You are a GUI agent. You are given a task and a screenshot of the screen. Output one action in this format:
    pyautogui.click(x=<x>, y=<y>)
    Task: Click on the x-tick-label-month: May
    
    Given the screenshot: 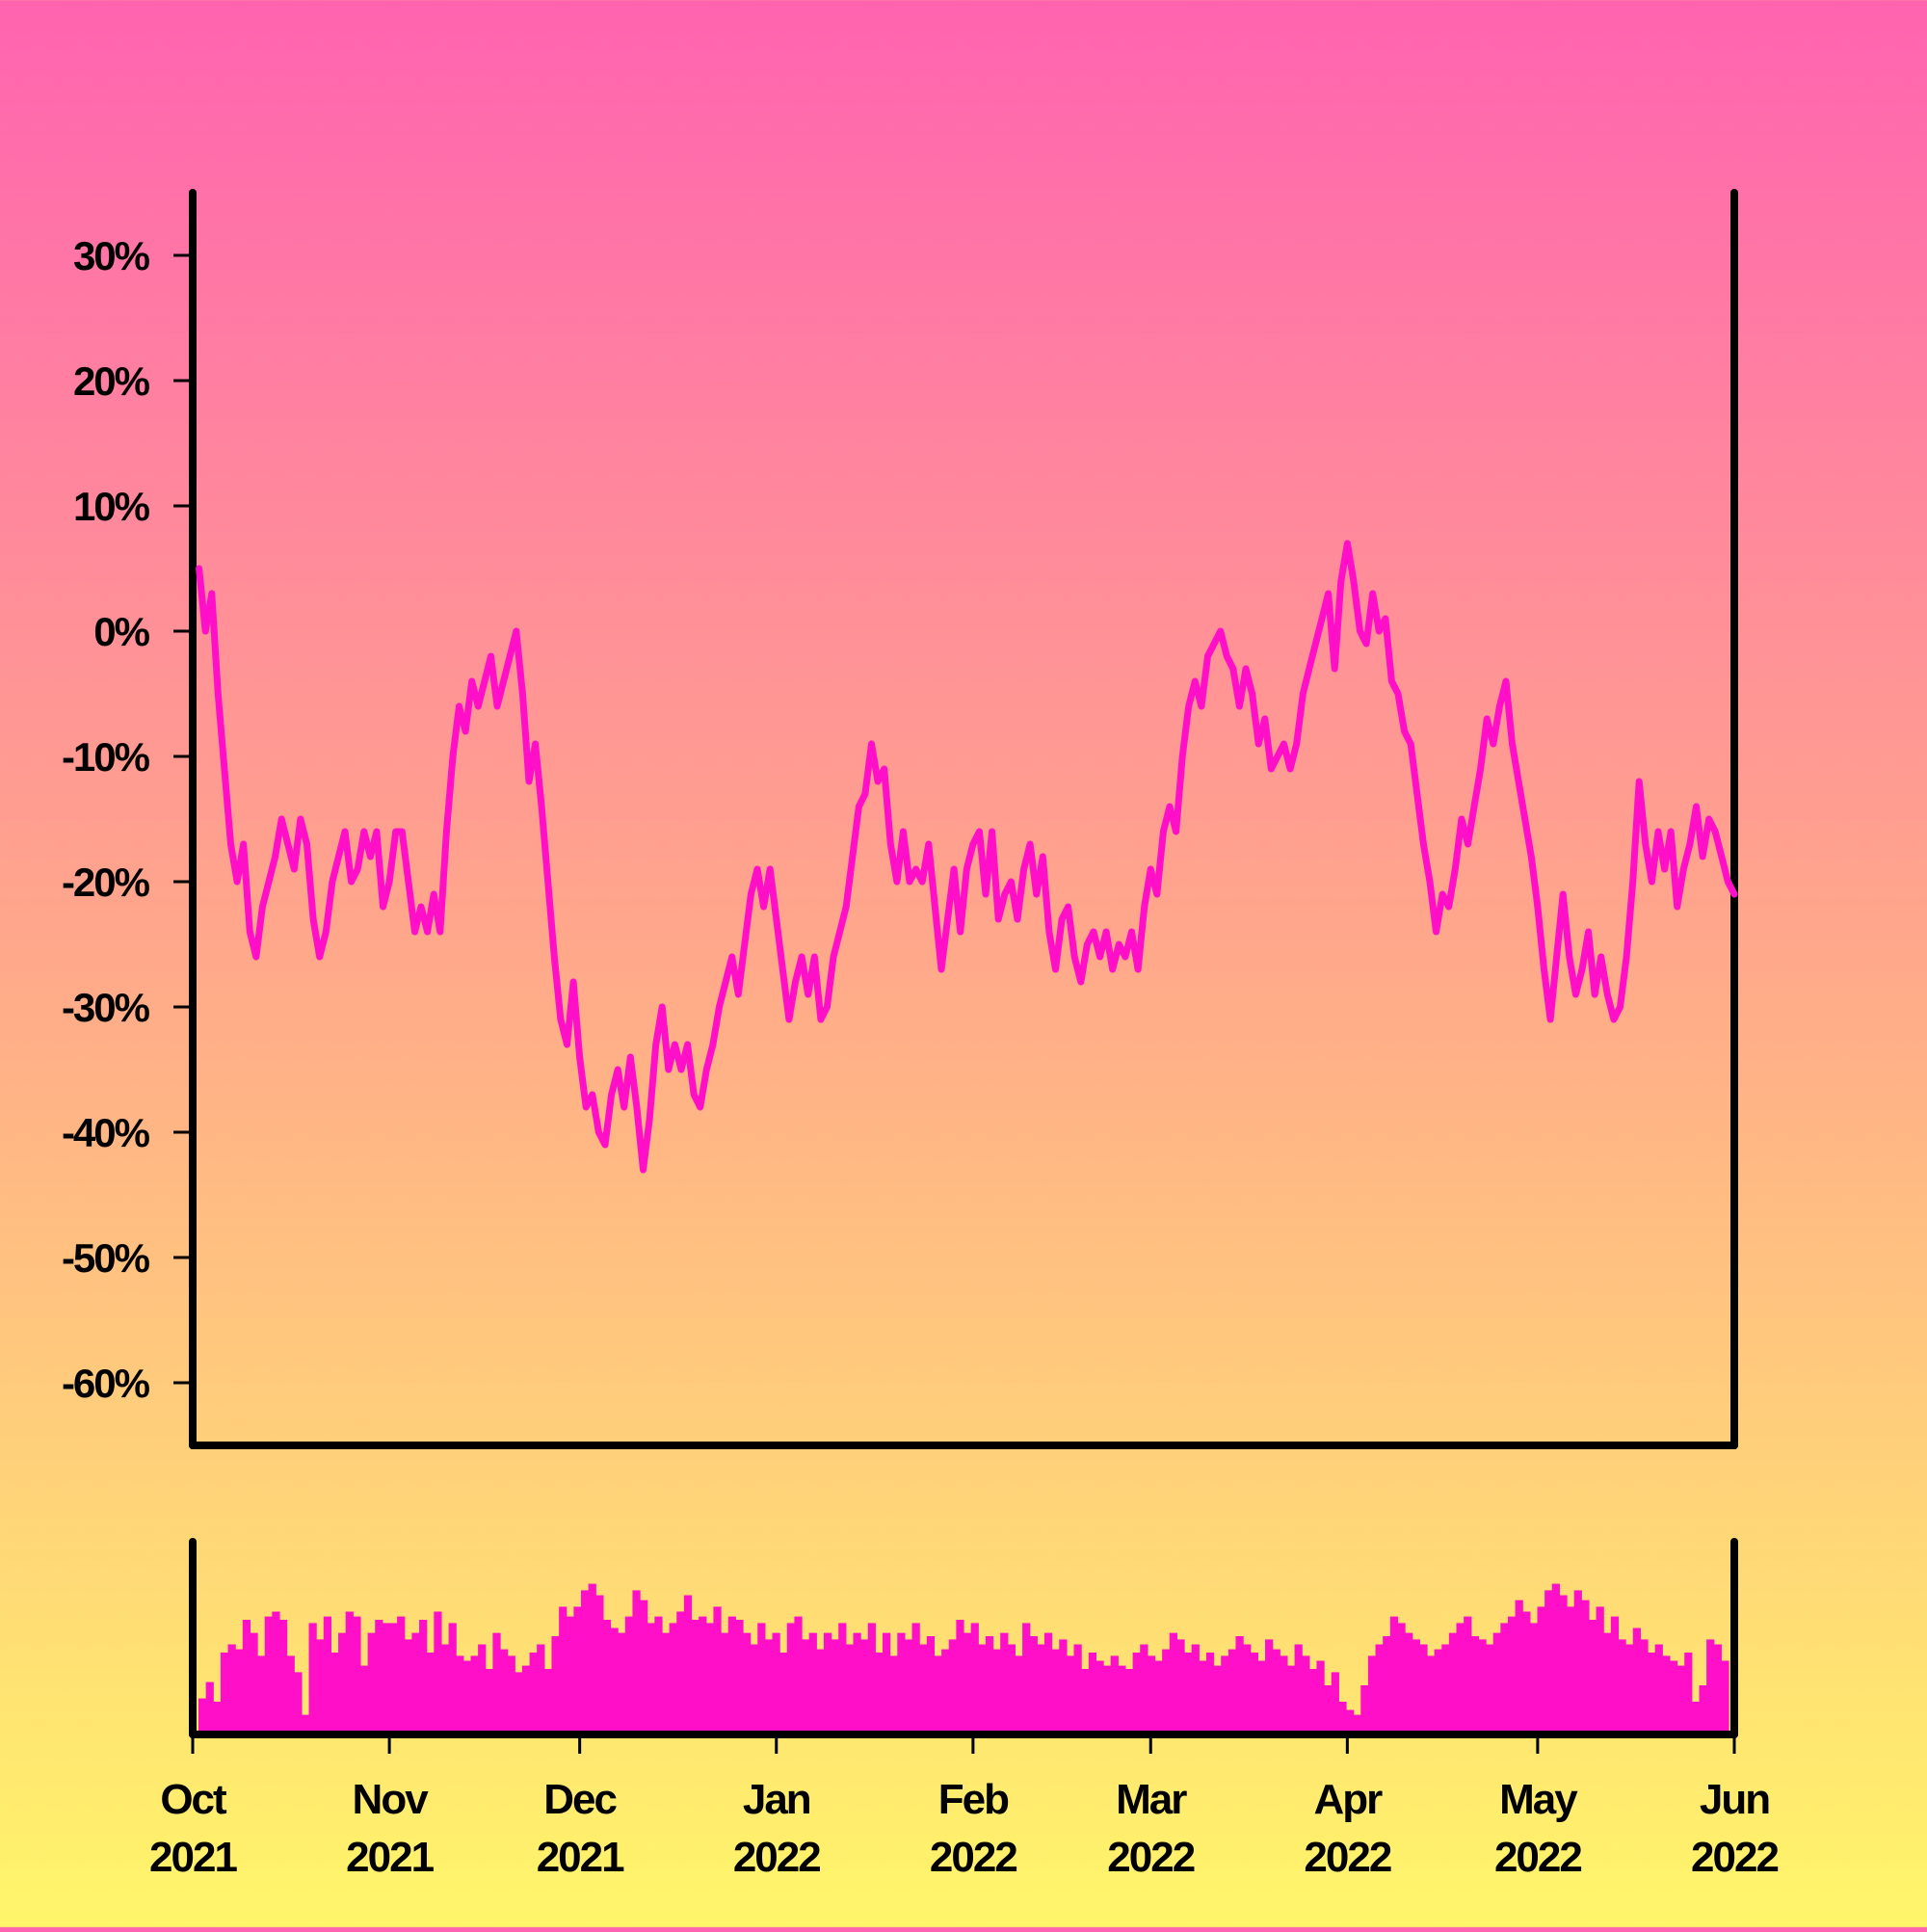 What is the action you would take?
    pyautogui.click(x=1538, y=1799)
    